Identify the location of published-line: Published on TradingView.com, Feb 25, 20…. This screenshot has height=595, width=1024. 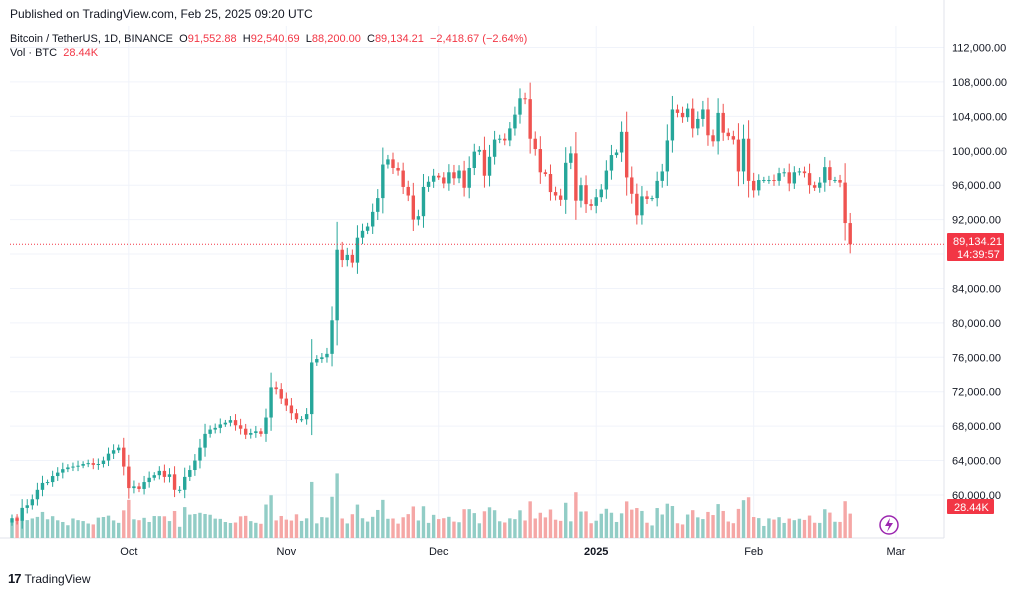
(161, 14).